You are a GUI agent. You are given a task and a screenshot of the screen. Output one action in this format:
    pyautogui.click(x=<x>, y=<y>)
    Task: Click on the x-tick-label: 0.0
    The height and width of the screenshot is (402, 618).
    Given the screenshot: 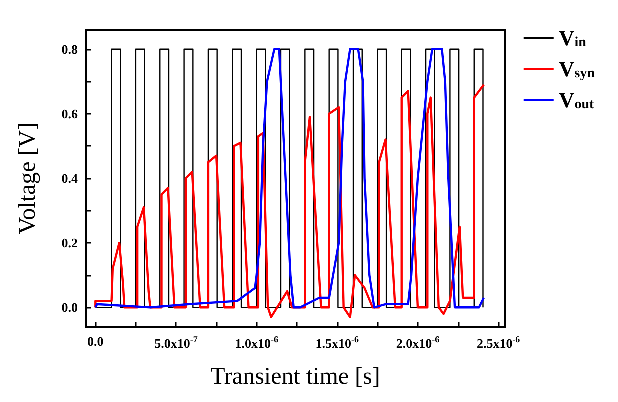 What is the action you would take?
    pyautogui.click(x=96, y=341)
    